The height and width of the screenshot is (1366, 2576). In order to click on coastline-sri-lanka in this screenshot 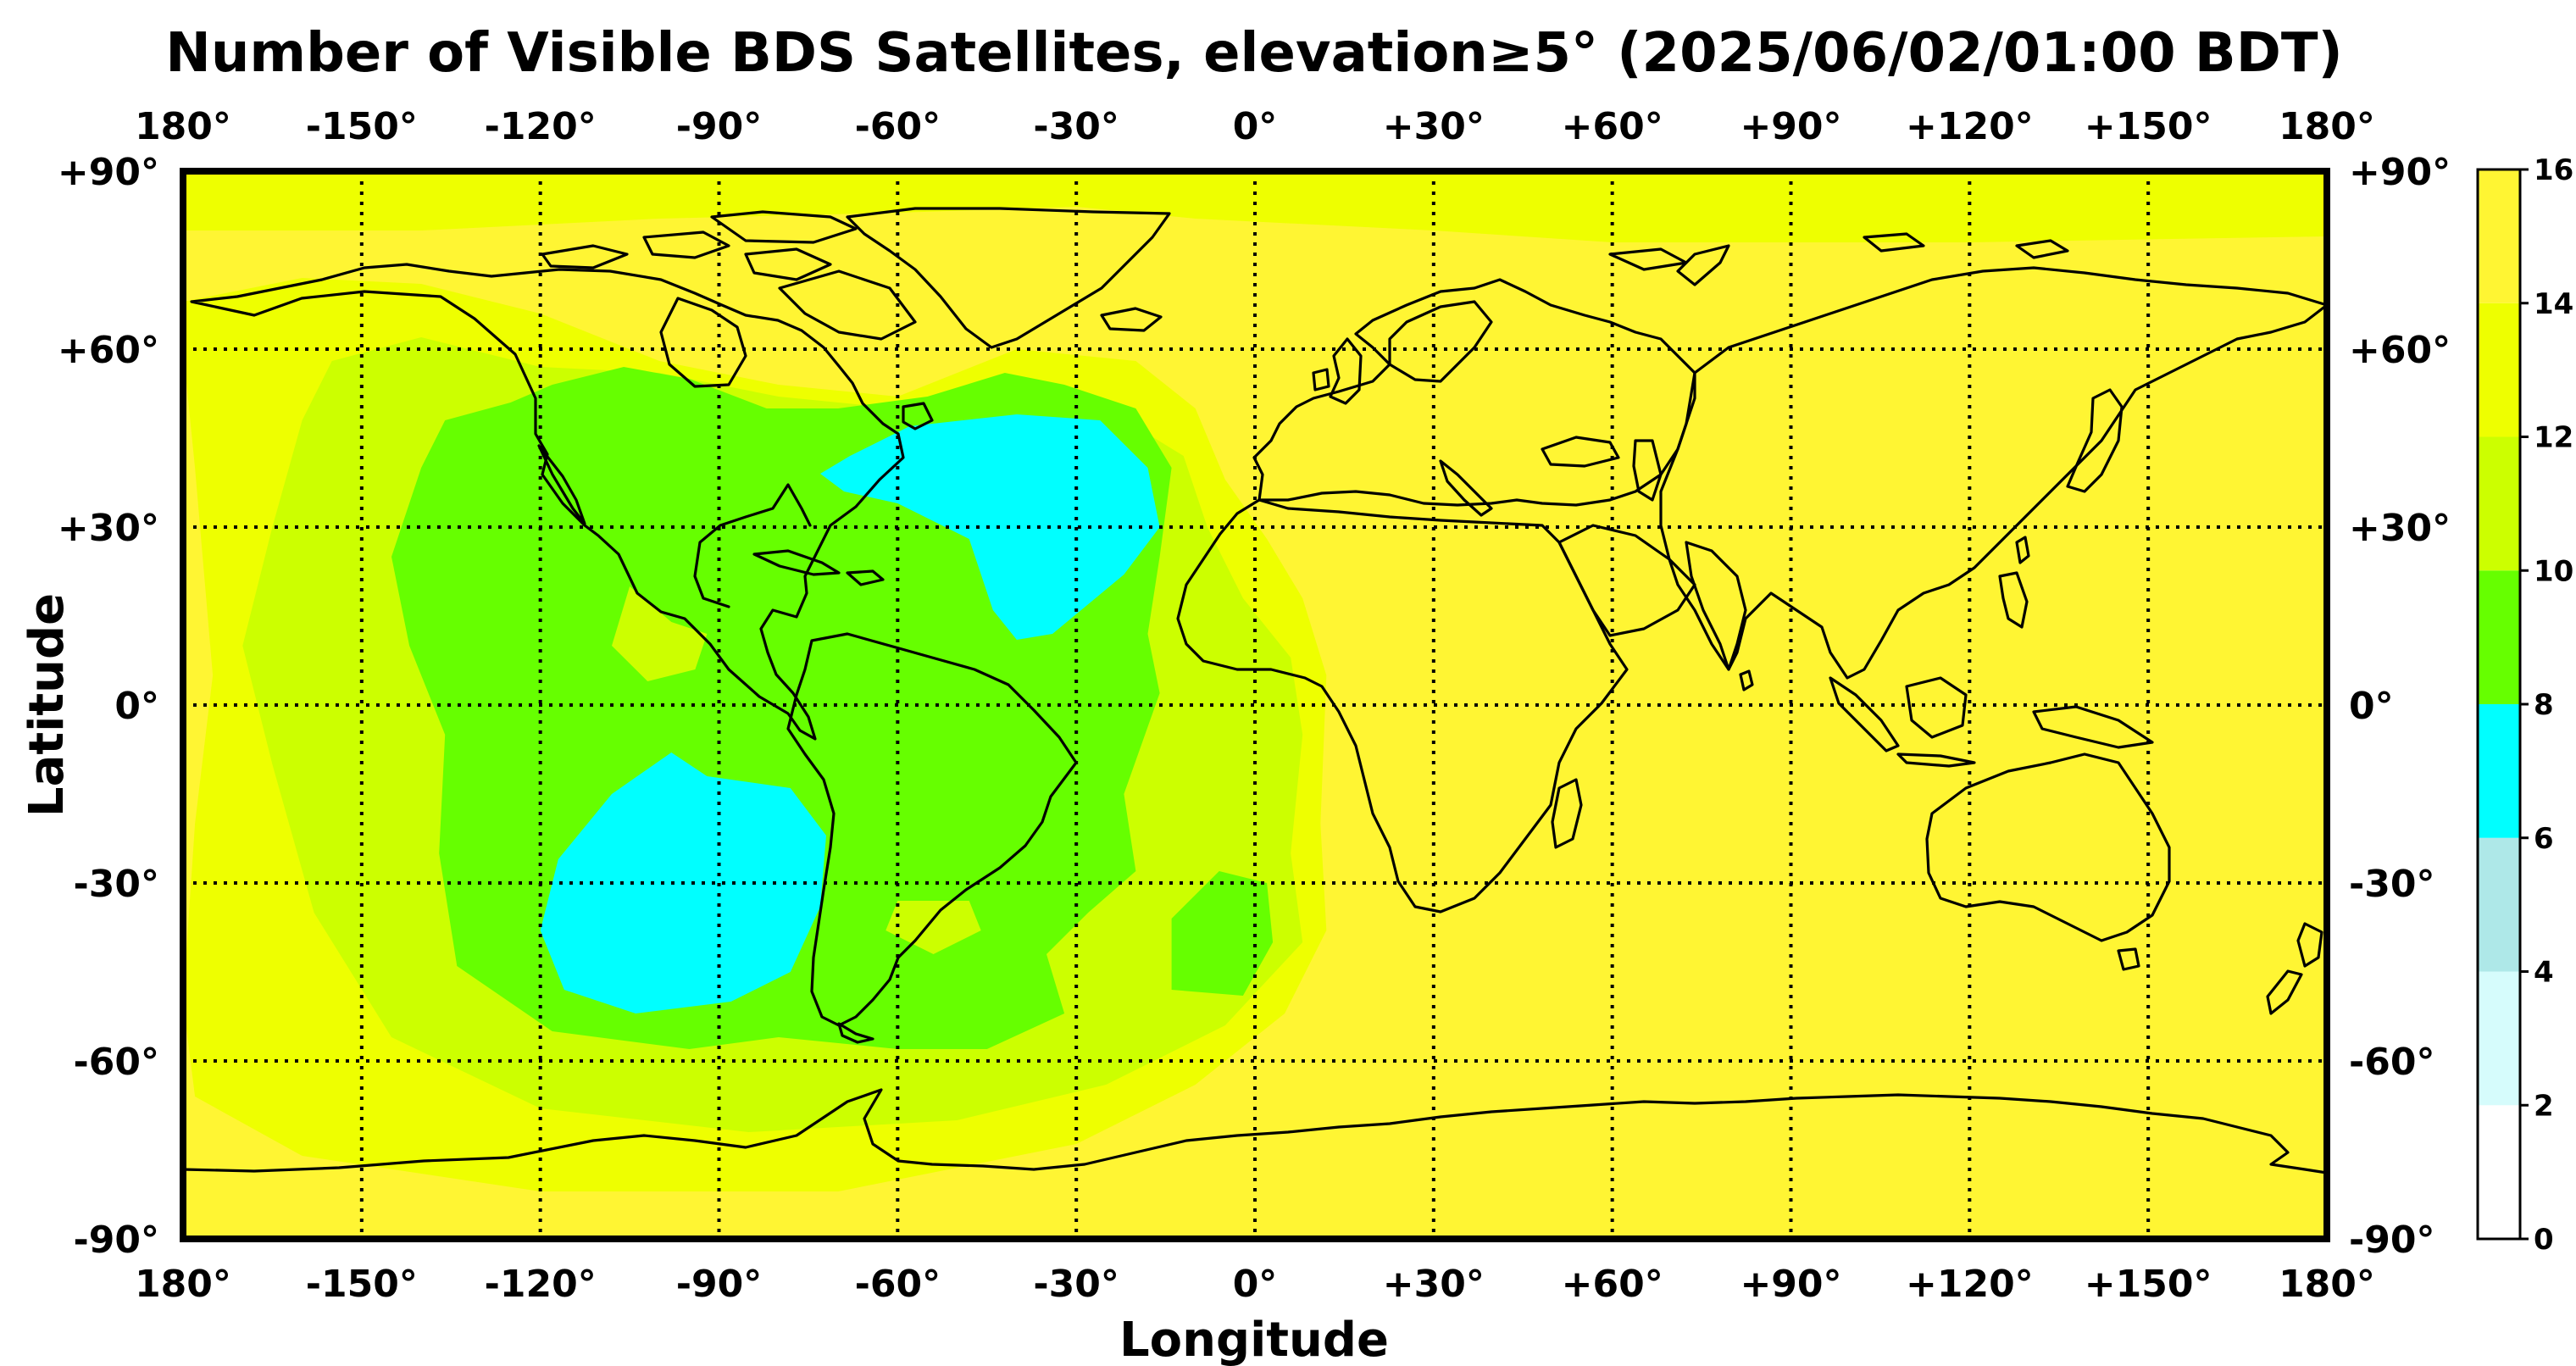, I will do `click(1746, 680)`.